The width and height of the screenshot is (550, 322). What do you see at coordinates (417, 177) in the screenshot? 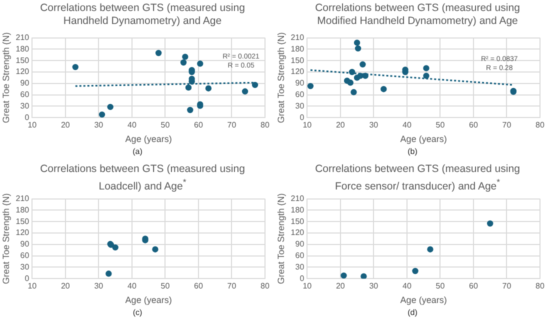
I see `chart-title: Correlations between GTS (measured using Force sensor/ transducer) and Age$^{*}$` at bounding box center [417, 177].